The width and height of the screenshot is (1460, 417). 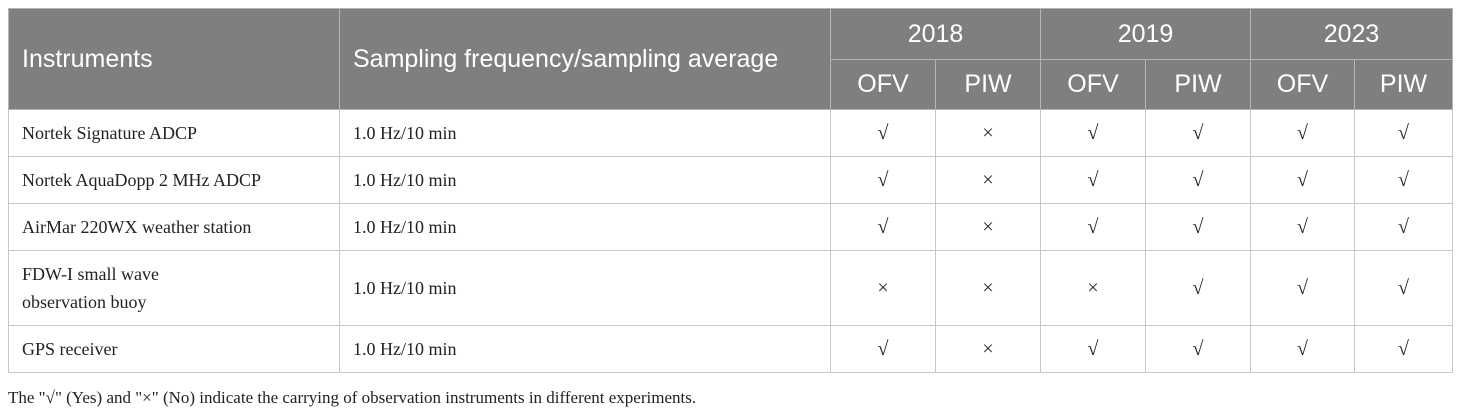 I want to click on header-year-2018: 2018, so click(x=935, y=34).